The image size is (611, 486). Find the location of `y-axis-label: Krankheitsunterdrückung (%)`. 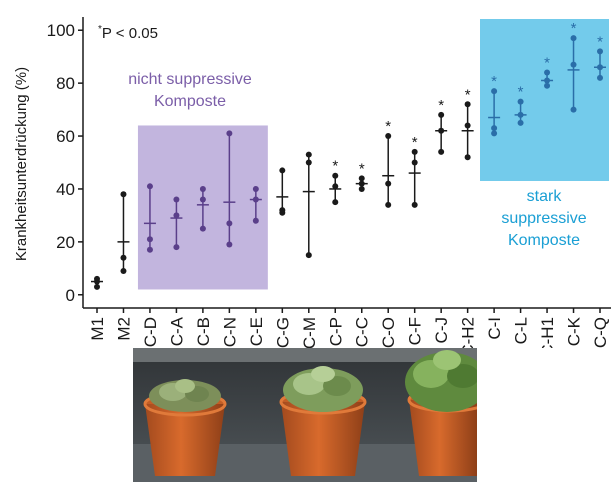

y-axis-label: Krankheitsunterdrückung (%) is located at coordinates (21, 164).